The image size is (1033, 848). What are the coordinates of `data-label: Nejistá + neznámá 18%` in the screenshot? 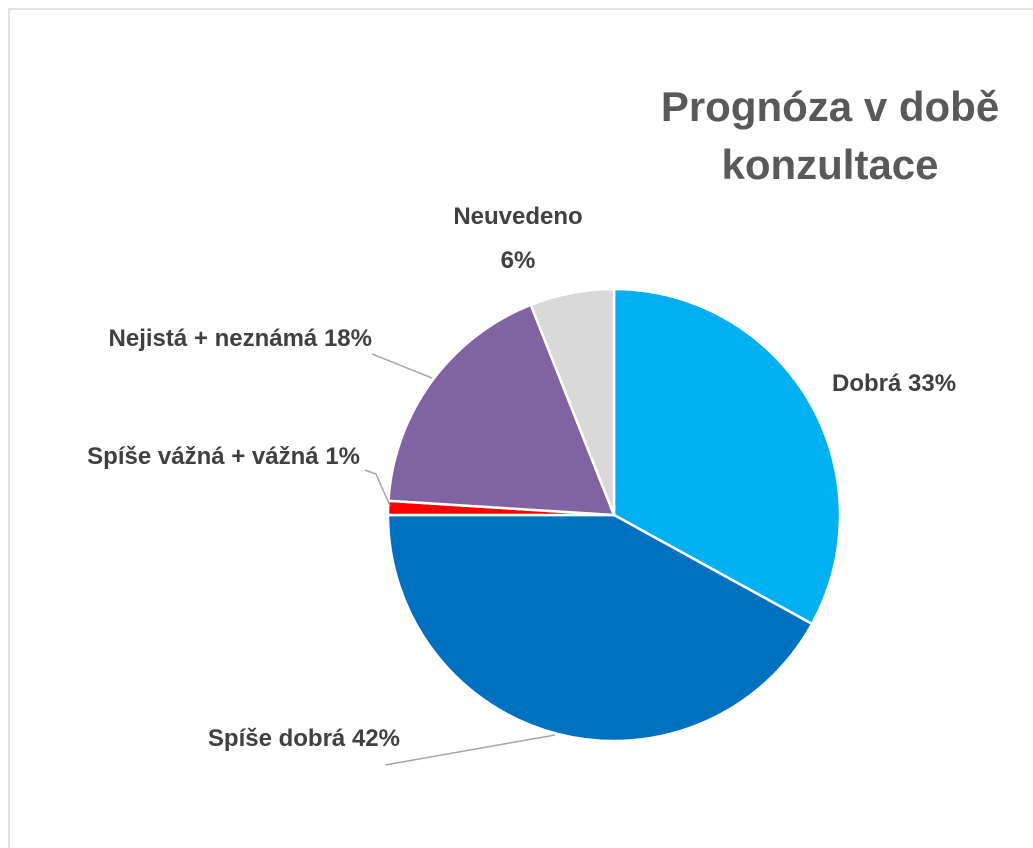 It's located at (240, 338).